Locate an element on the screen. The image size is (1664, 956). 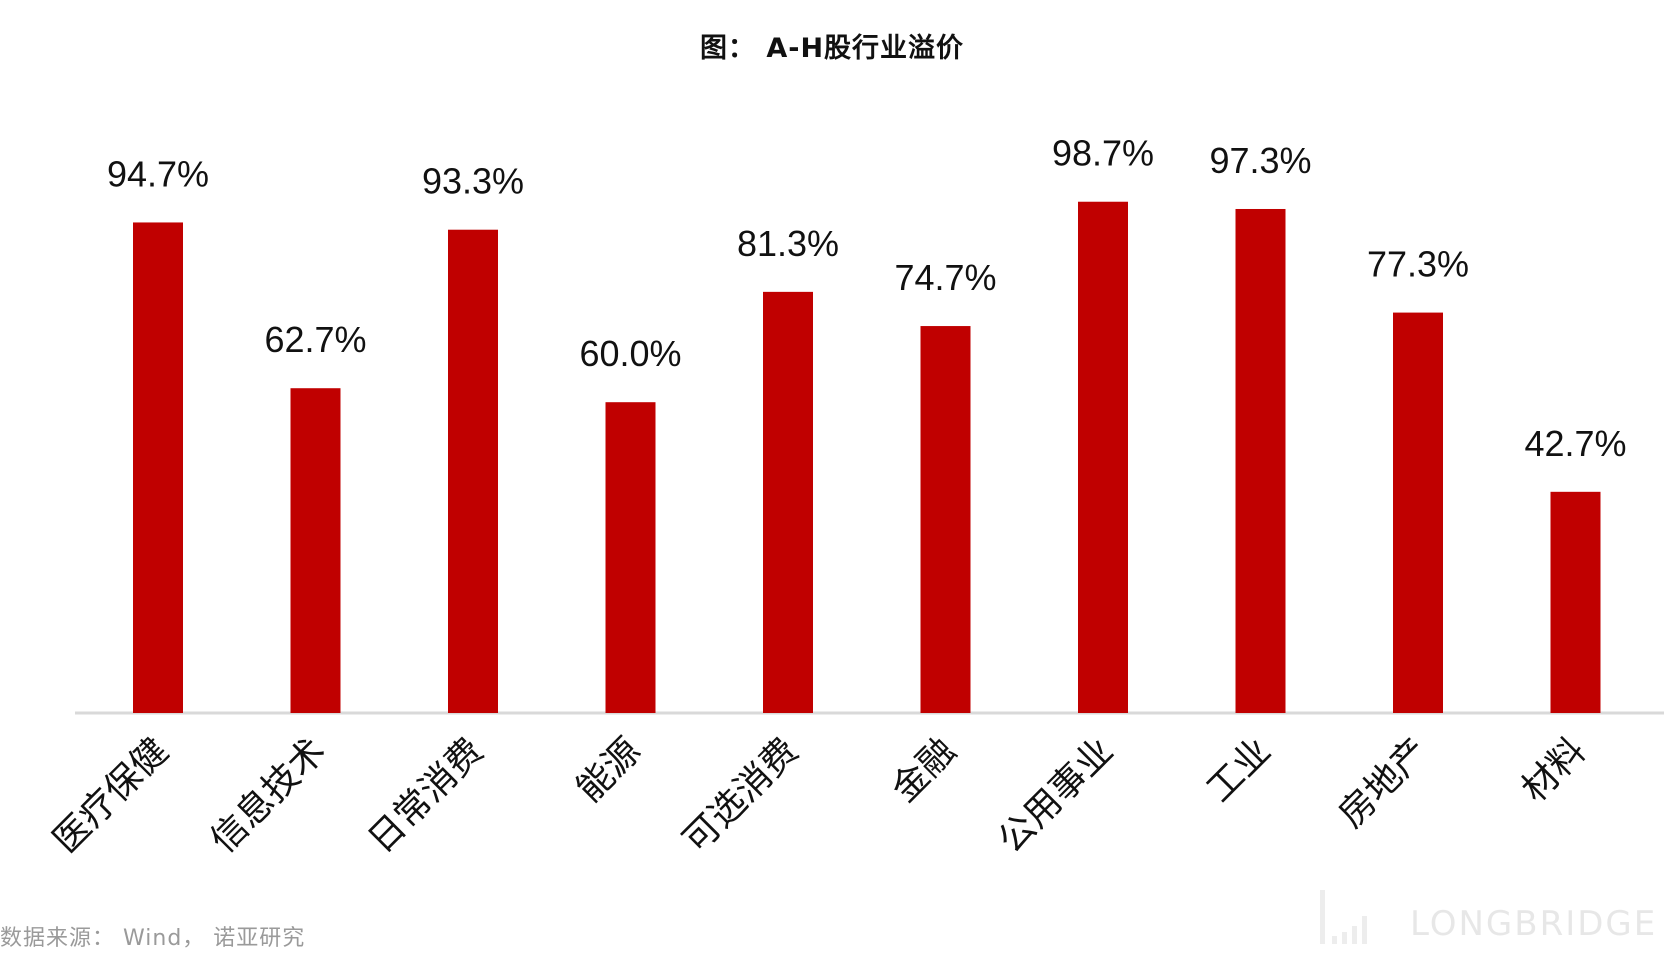
value-label: 62.7% is located at coordinates (315, 339).